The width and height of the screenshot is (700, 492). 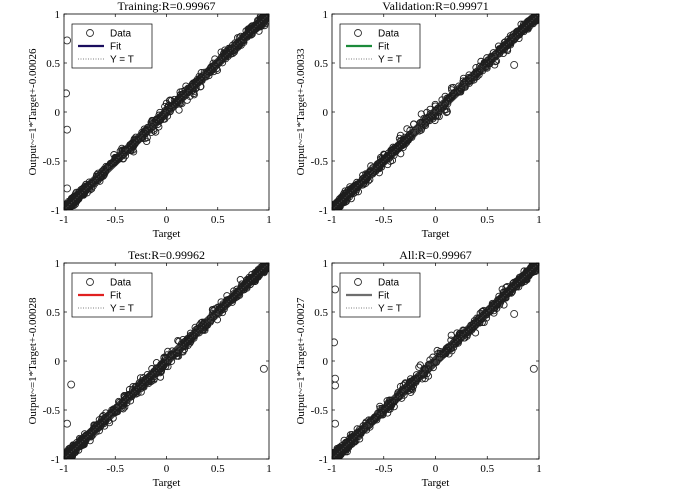 I want to click on y-axis-label: Output~=1*Target+-0.00027, so click(x=301, y=361).